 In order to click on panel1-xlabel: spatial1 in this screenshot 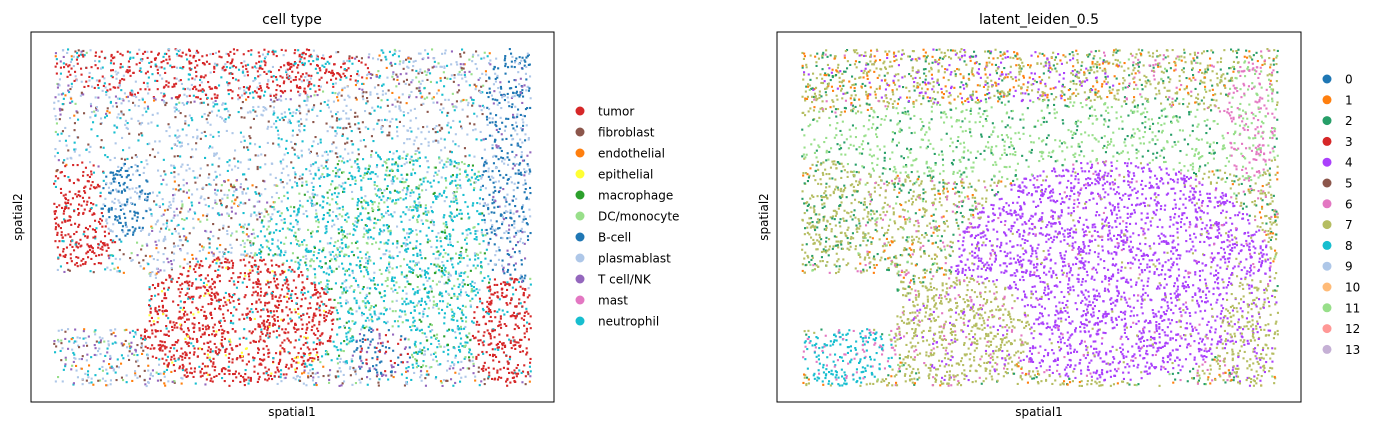, I will do `click(292, 412)`.